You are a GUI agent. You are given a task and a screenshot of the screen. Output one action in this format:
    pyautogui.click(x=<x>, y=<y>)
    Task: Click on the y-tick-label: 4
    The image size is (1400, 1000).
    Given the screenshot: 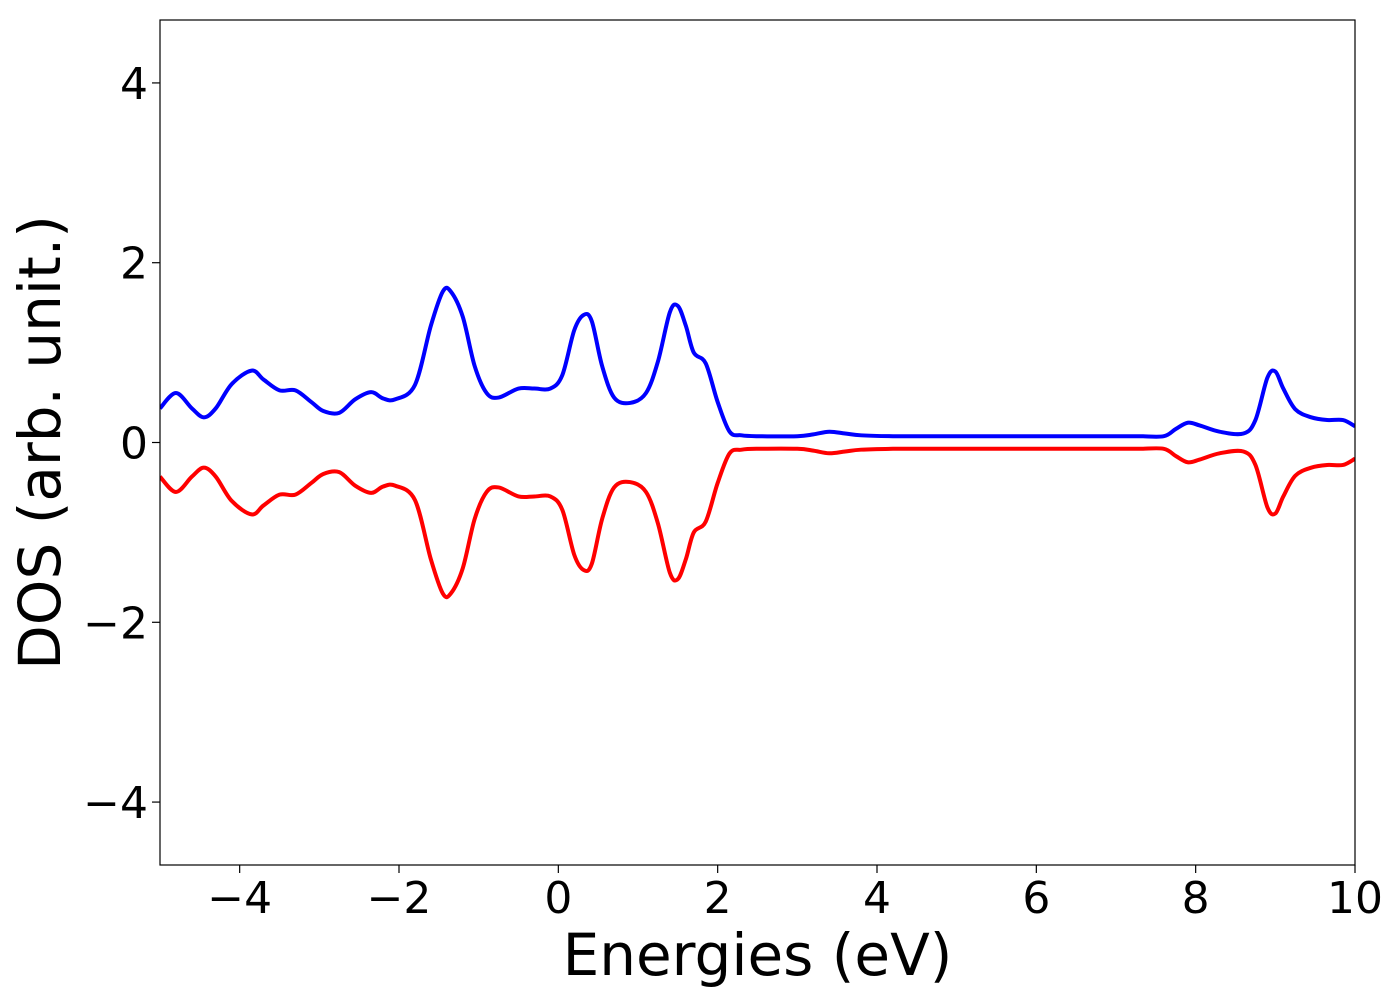 What is the action you would take?
    pyautogui.click(x=134, y=84)
    